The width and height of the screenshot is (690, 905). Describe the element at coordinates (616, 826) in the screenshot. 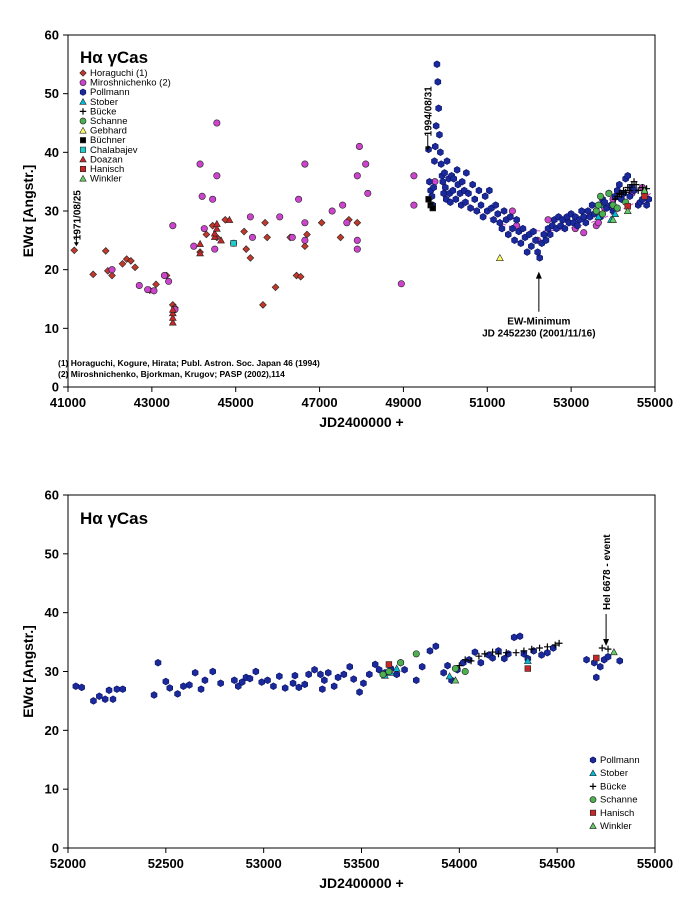

I see `legend-label: Winkler` at that location.